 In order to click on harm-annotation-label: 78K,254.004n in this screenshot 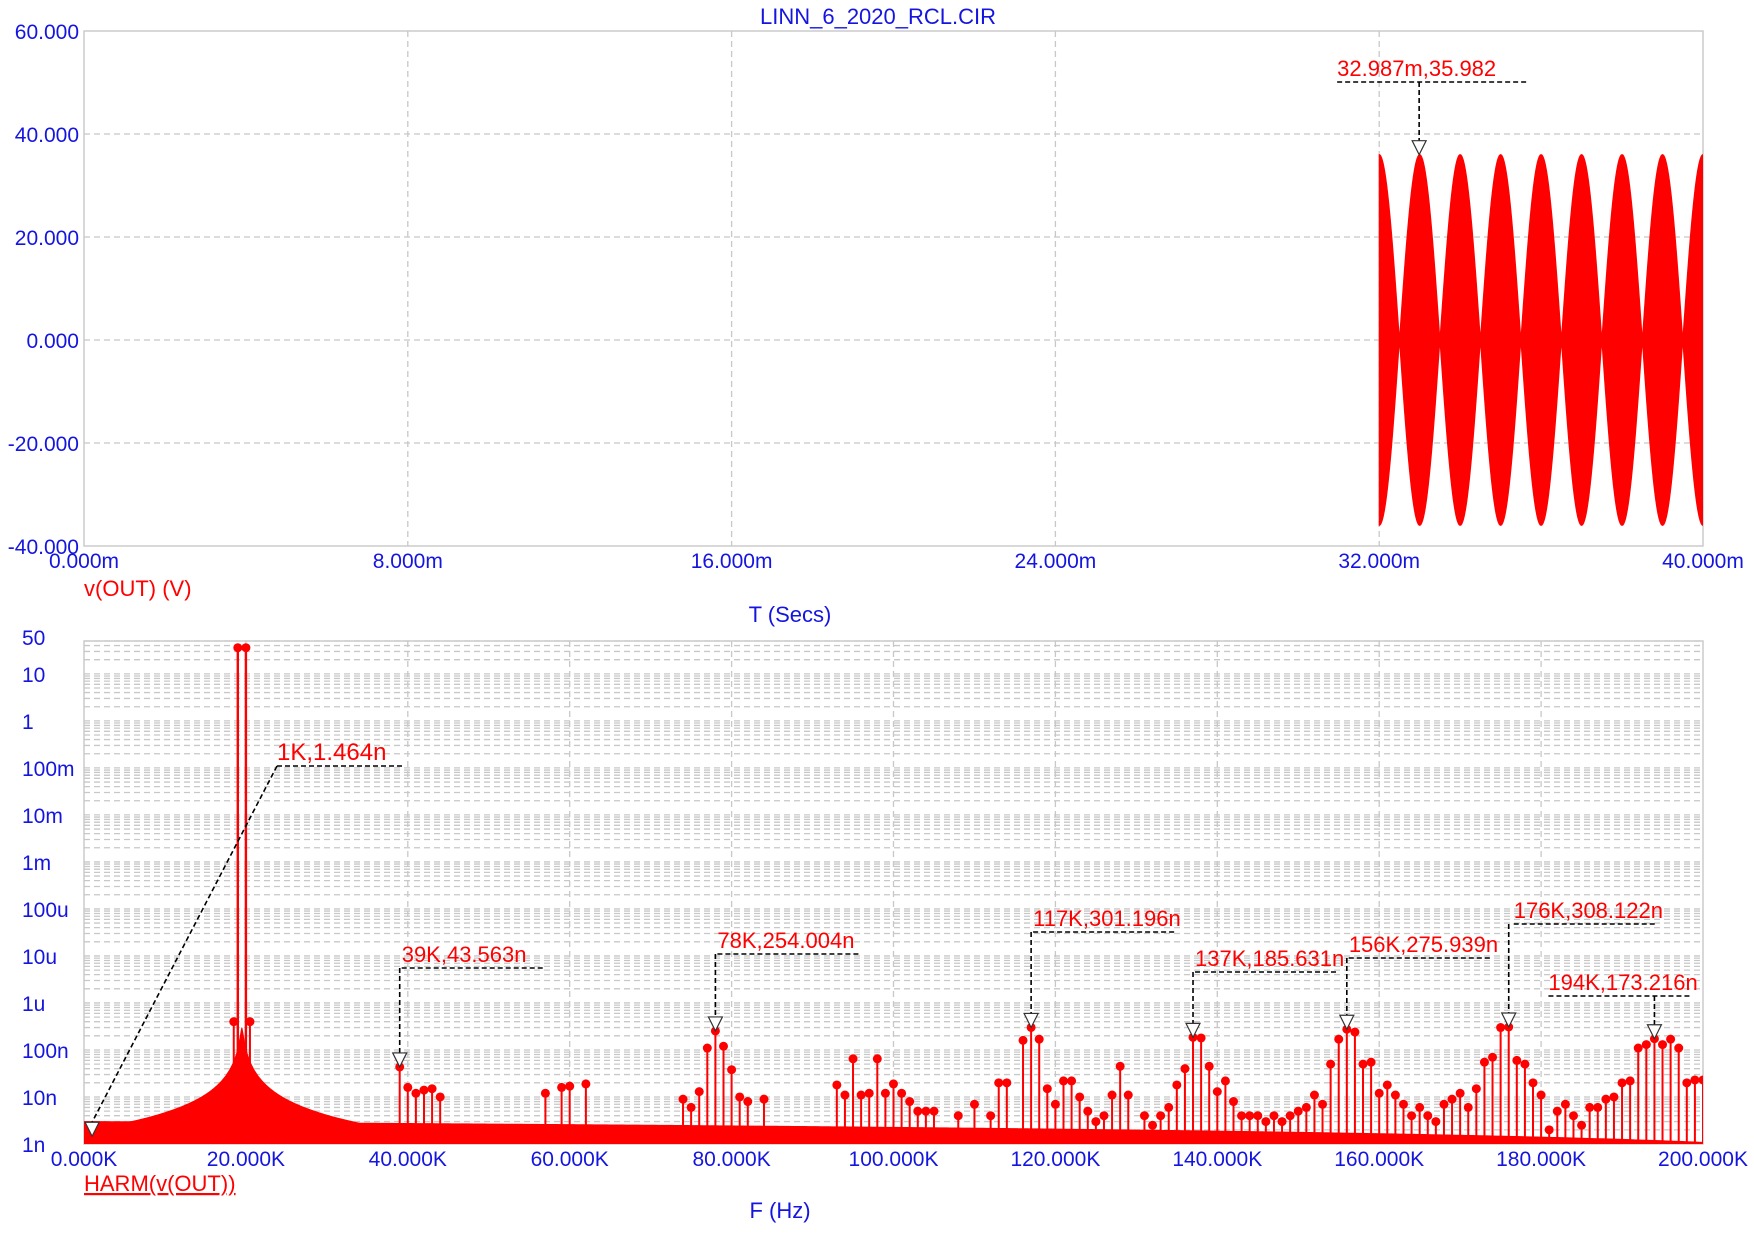, I will do `click(785, 940)`.